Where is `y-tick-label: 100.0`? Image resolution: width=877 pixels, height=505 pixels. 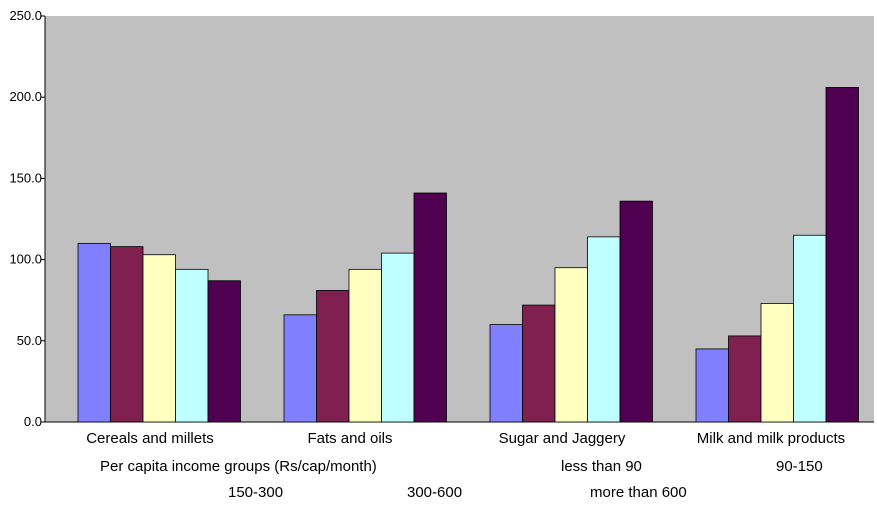
y-tick-label: 100.0 is located at coordinates (25, 259).